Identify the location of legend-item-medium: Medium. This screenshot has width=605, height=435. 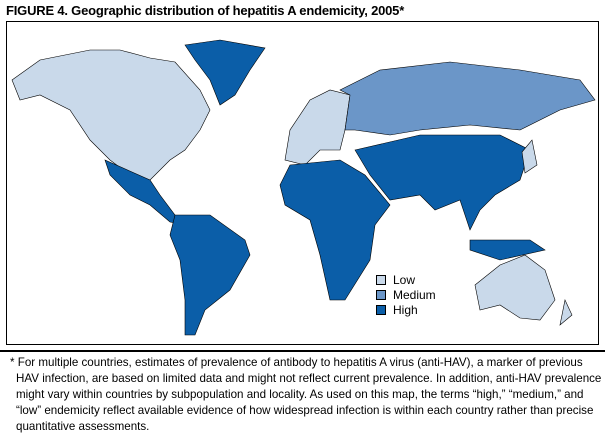
(406, 294).